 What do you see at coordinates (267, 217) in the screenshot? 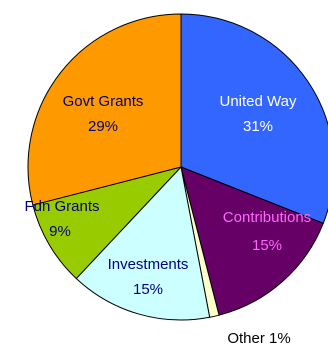
I see `slice-label-contributions: Contributions` at bounding box center [267, 217].